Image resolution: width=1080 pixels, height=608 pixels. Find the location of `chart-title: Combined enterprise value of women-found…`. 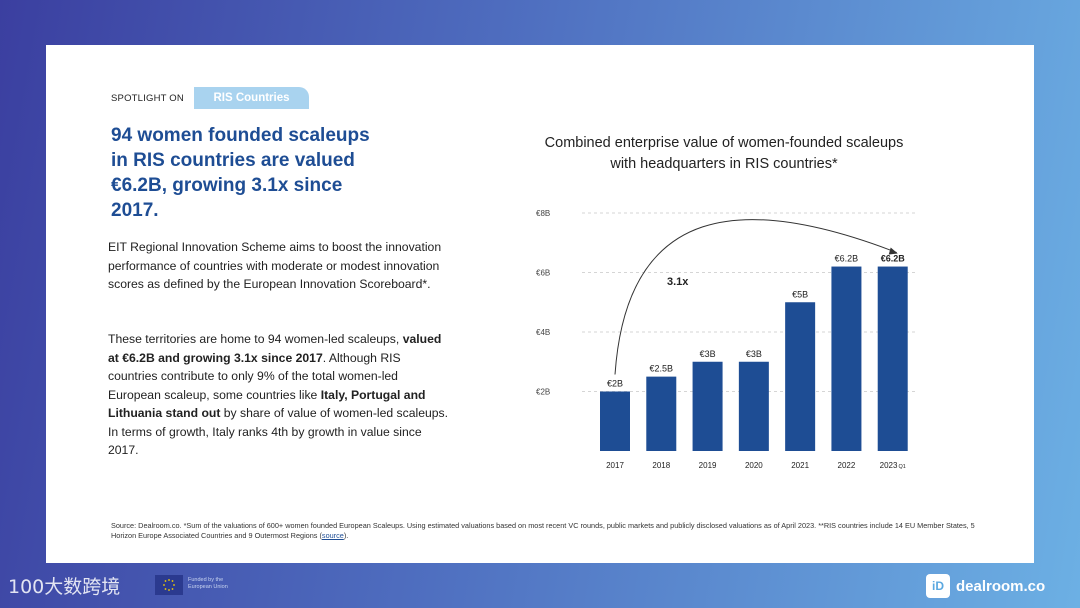

chart-title: Combined enterprise value of women-found… is located at coordinates (724, 153).